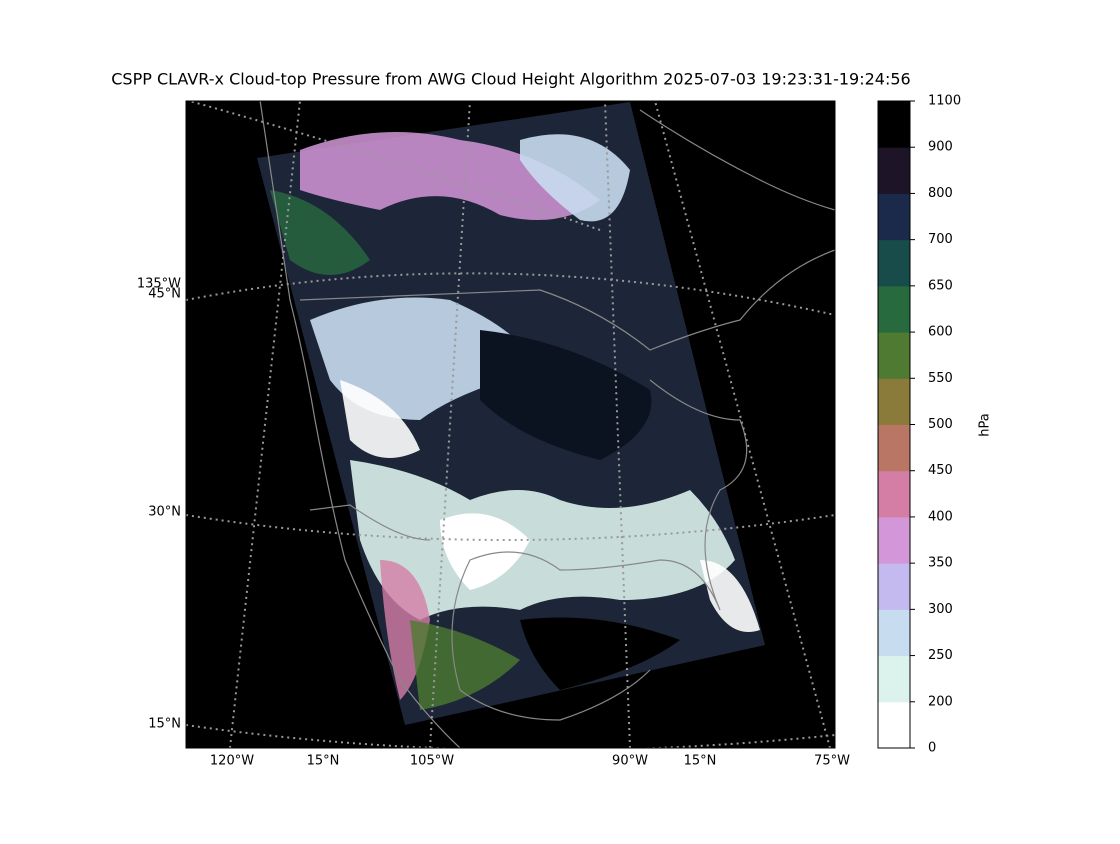 The width and height of the screenshot is (1120, 844). I want to click on colorbar-tick-label: 800, so click(940, 193).